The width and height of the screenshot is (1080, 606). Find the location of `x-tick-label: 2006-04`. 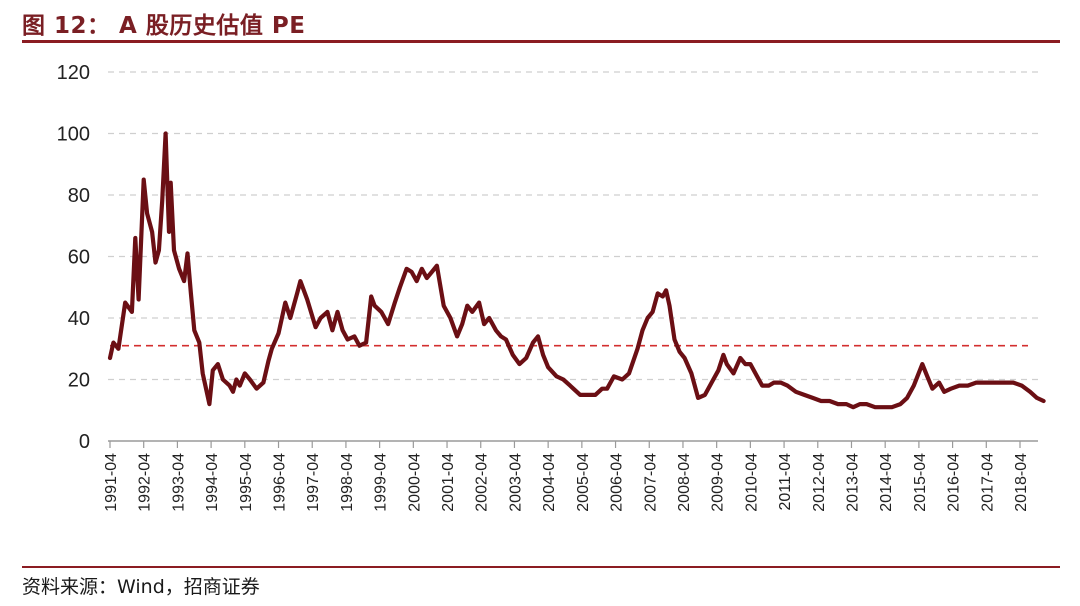

x-tick-label: 2006-04 is located at coordinates (617, 482).